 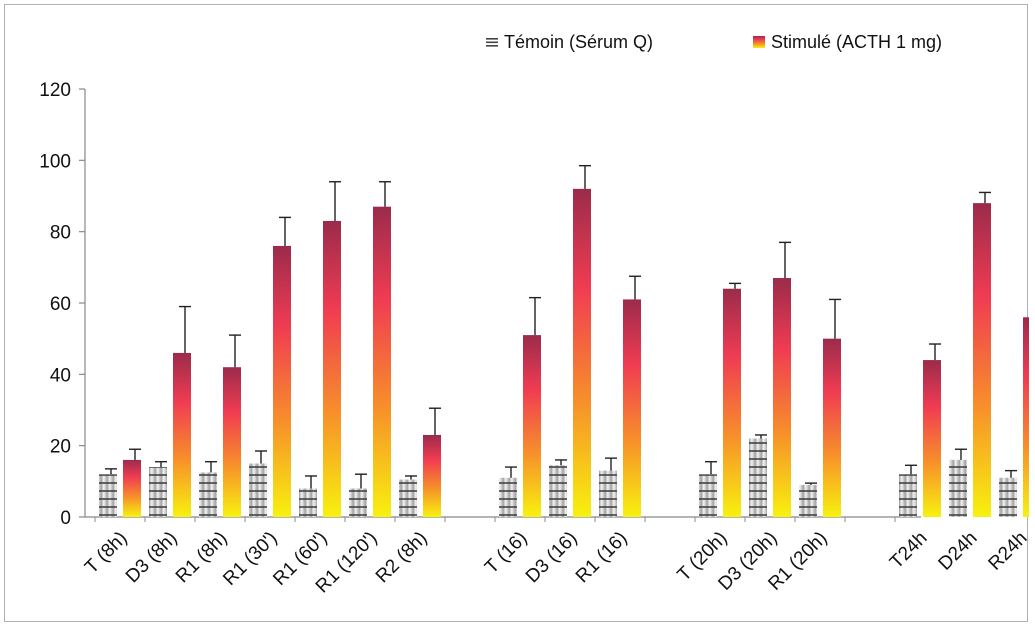 What do you see at coordinates (60, 304) in the screenshot?
I see `y-tick-label: 60` at bounding box center [60, 304].